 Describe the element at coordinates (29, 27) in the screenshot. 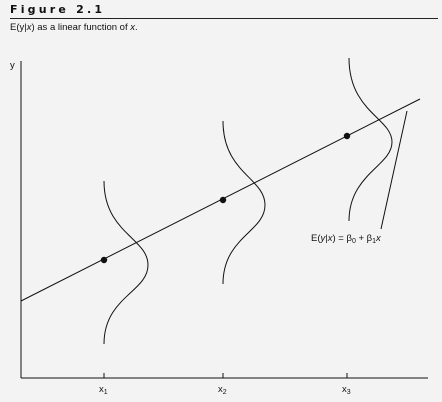

I see `caption-part-2: x` at that location.